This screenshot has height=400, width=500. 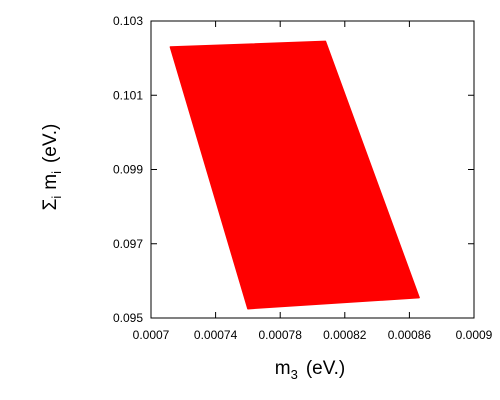 I want to click on x-tick-label: 0.00086, so click(x=410, y=335).